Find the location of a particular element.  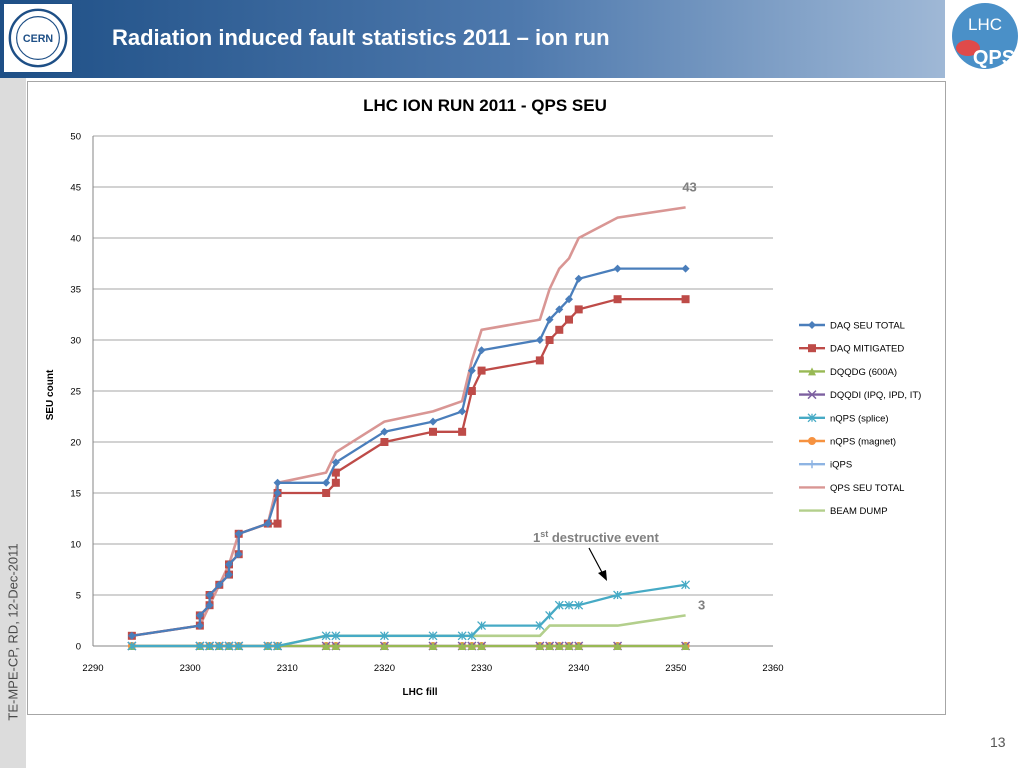

y-tick-label: 45 is located at coordinates (75, 188).